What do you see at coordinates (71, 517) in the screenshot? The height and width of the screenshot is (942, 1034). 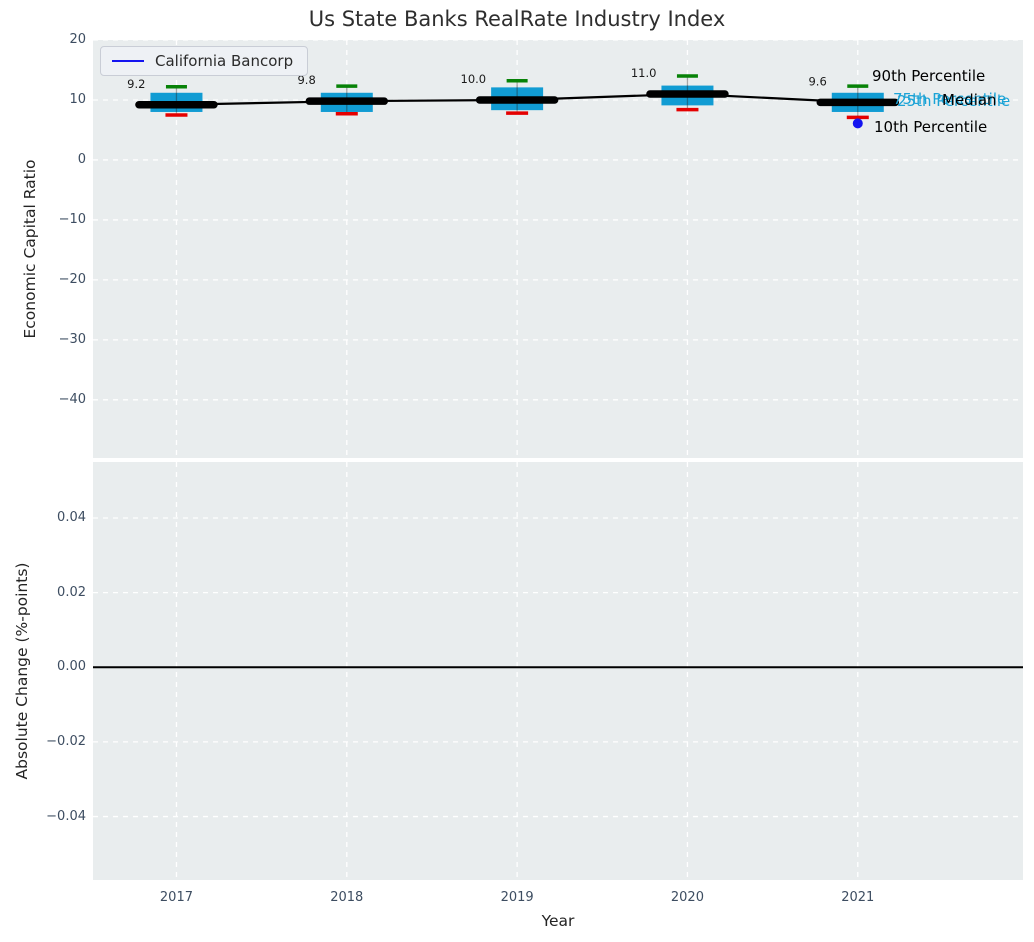 I see `bottom-y-tick-label: 0.04` at bounding box center [71, 517].